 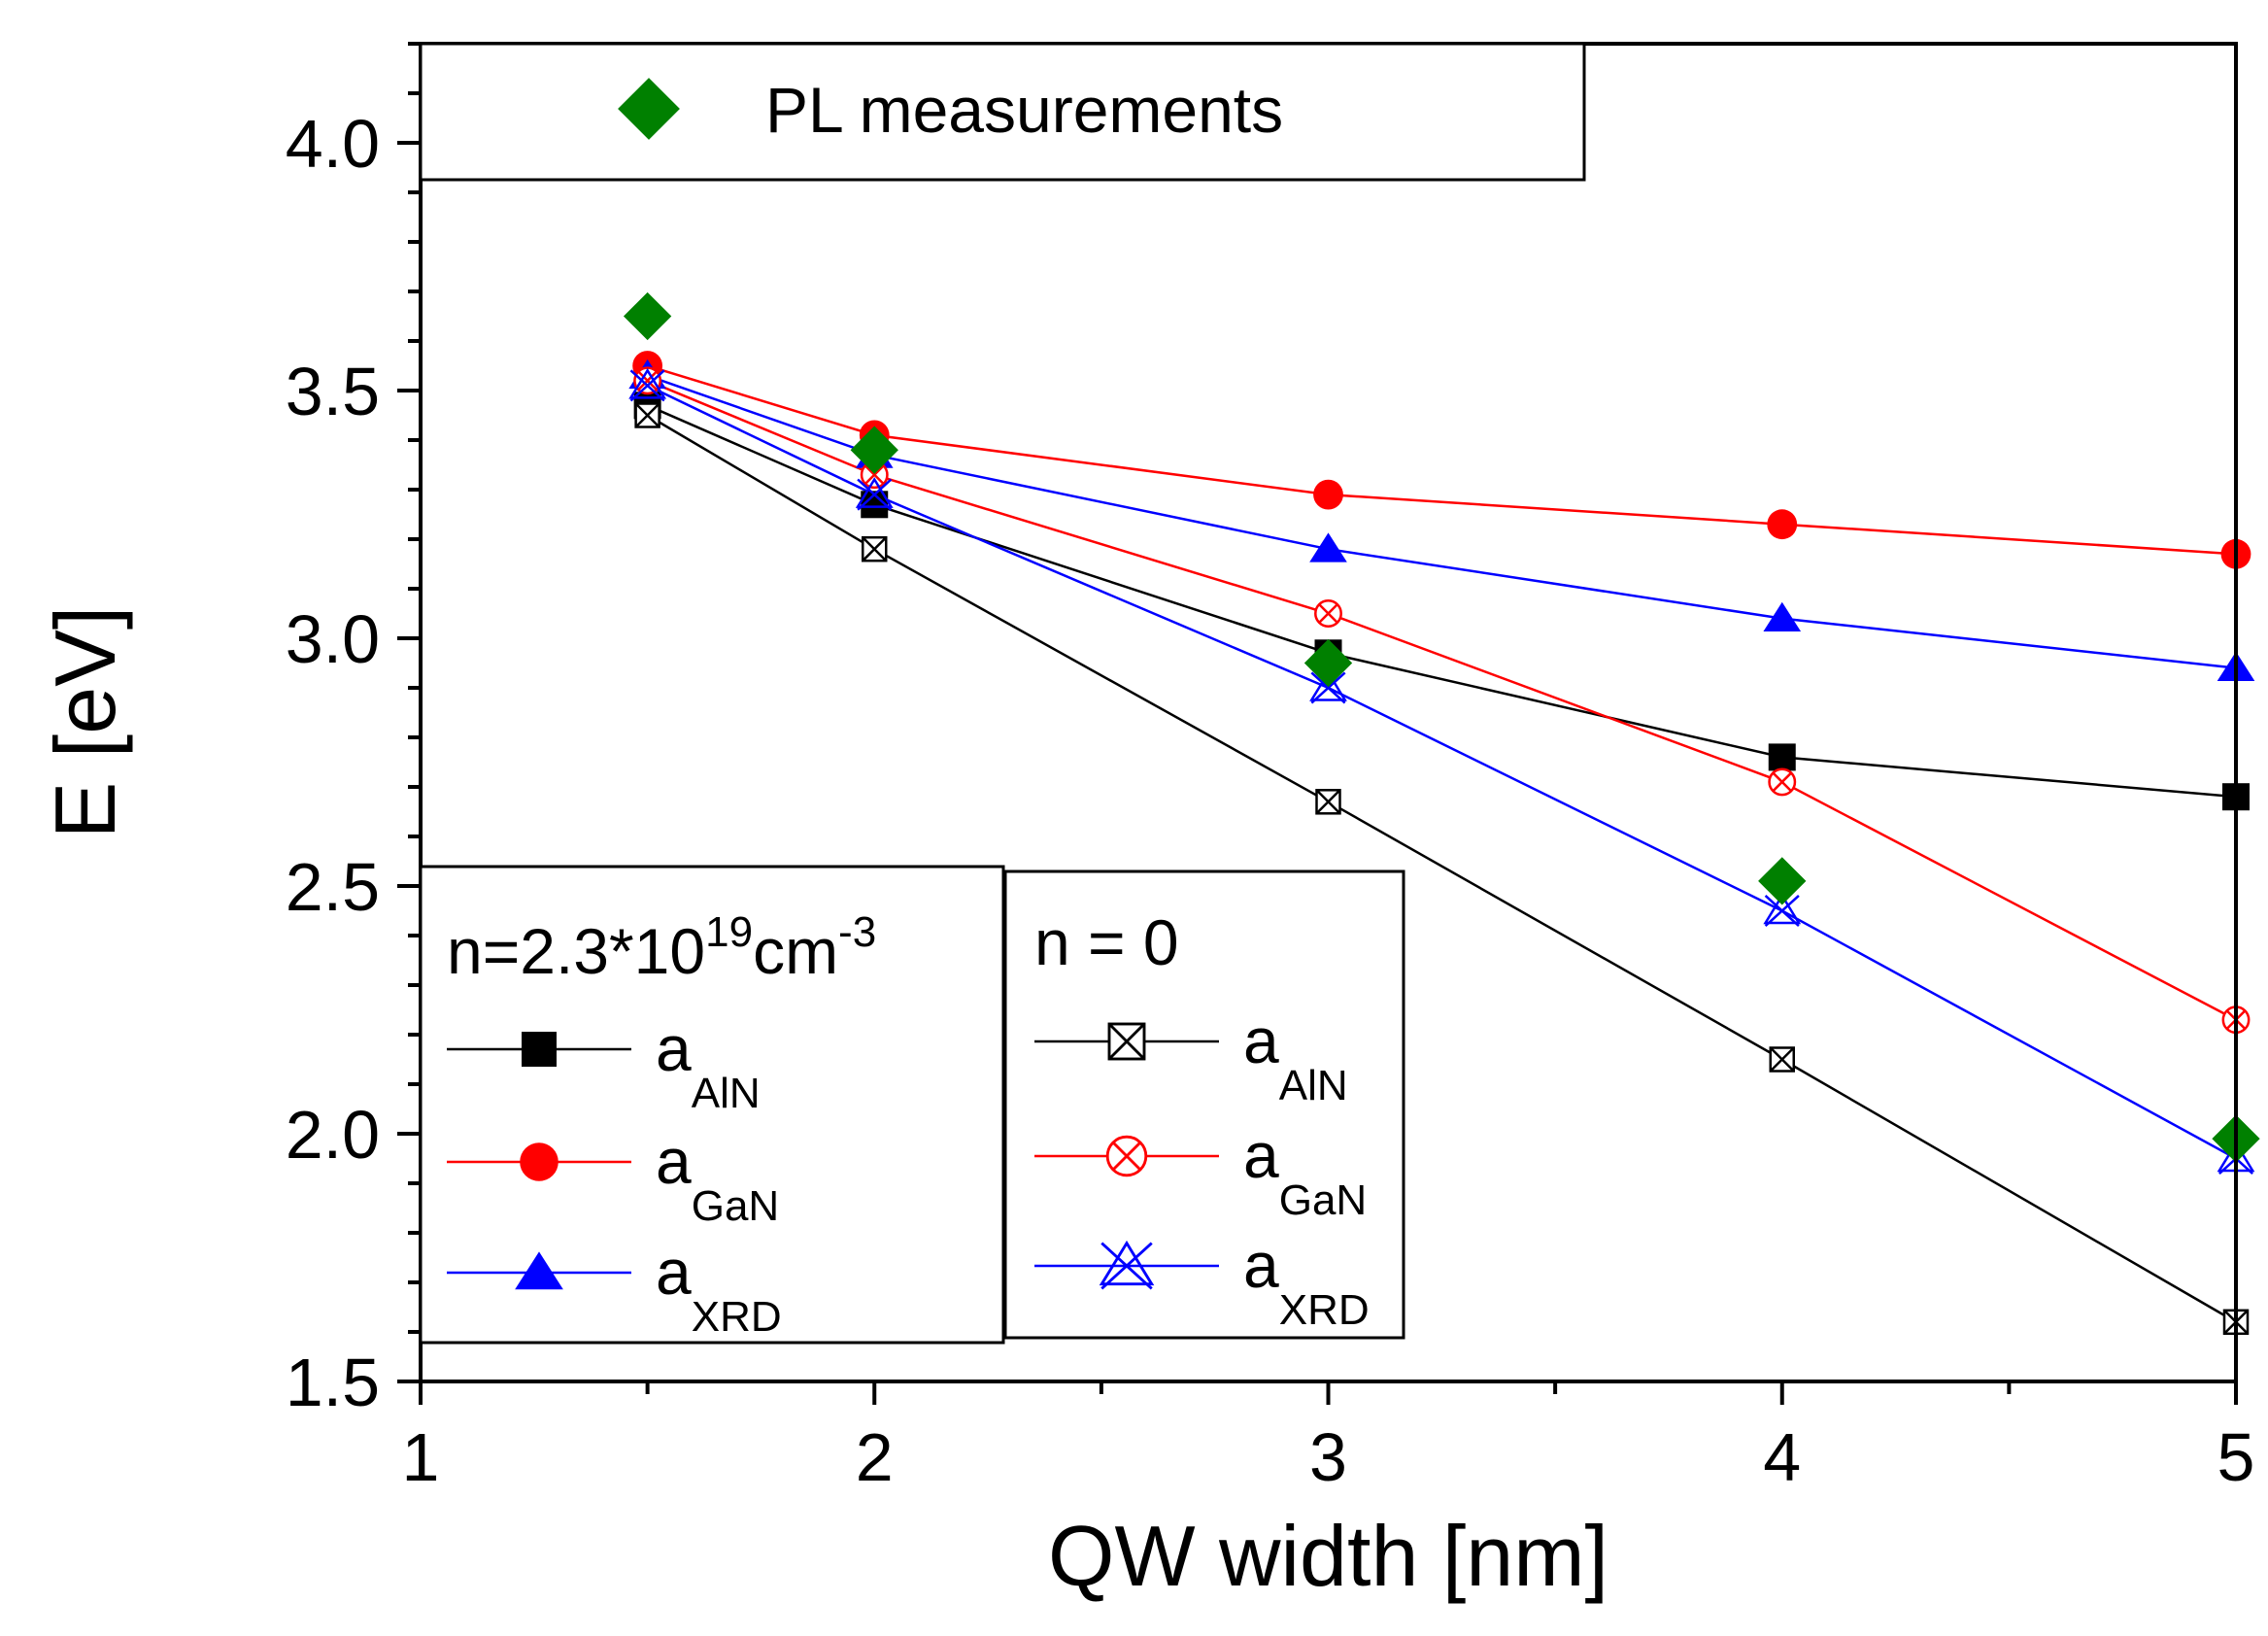 What do you see at coordinates (875, 1457) in the screenshot?
I see `x-tick-label: 2` at bounding box center [875, 1457].